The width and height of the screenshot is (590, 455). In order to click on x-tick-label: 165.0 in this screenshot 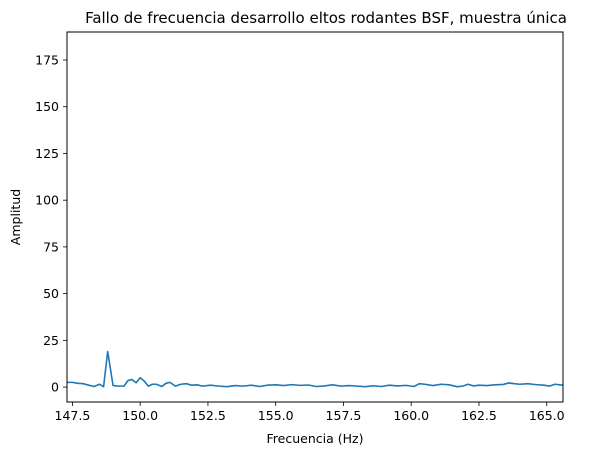, I will do `click(547, 415)`.